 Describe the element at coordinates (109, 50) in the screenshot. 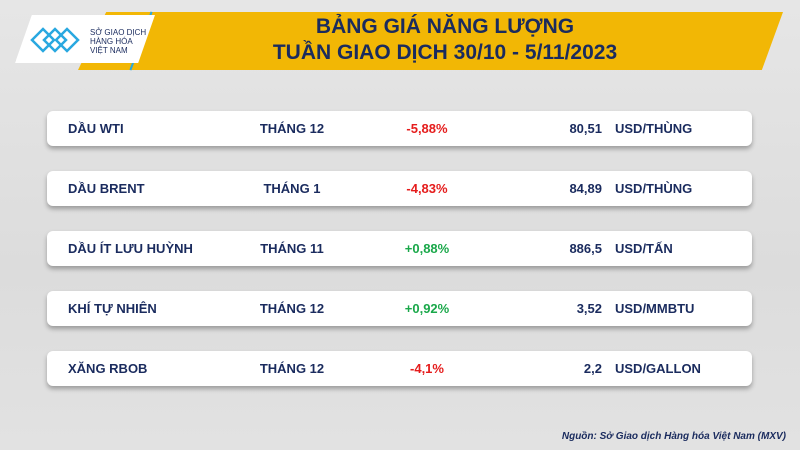

I see `logo-line: VIỆT NAM` at that location.